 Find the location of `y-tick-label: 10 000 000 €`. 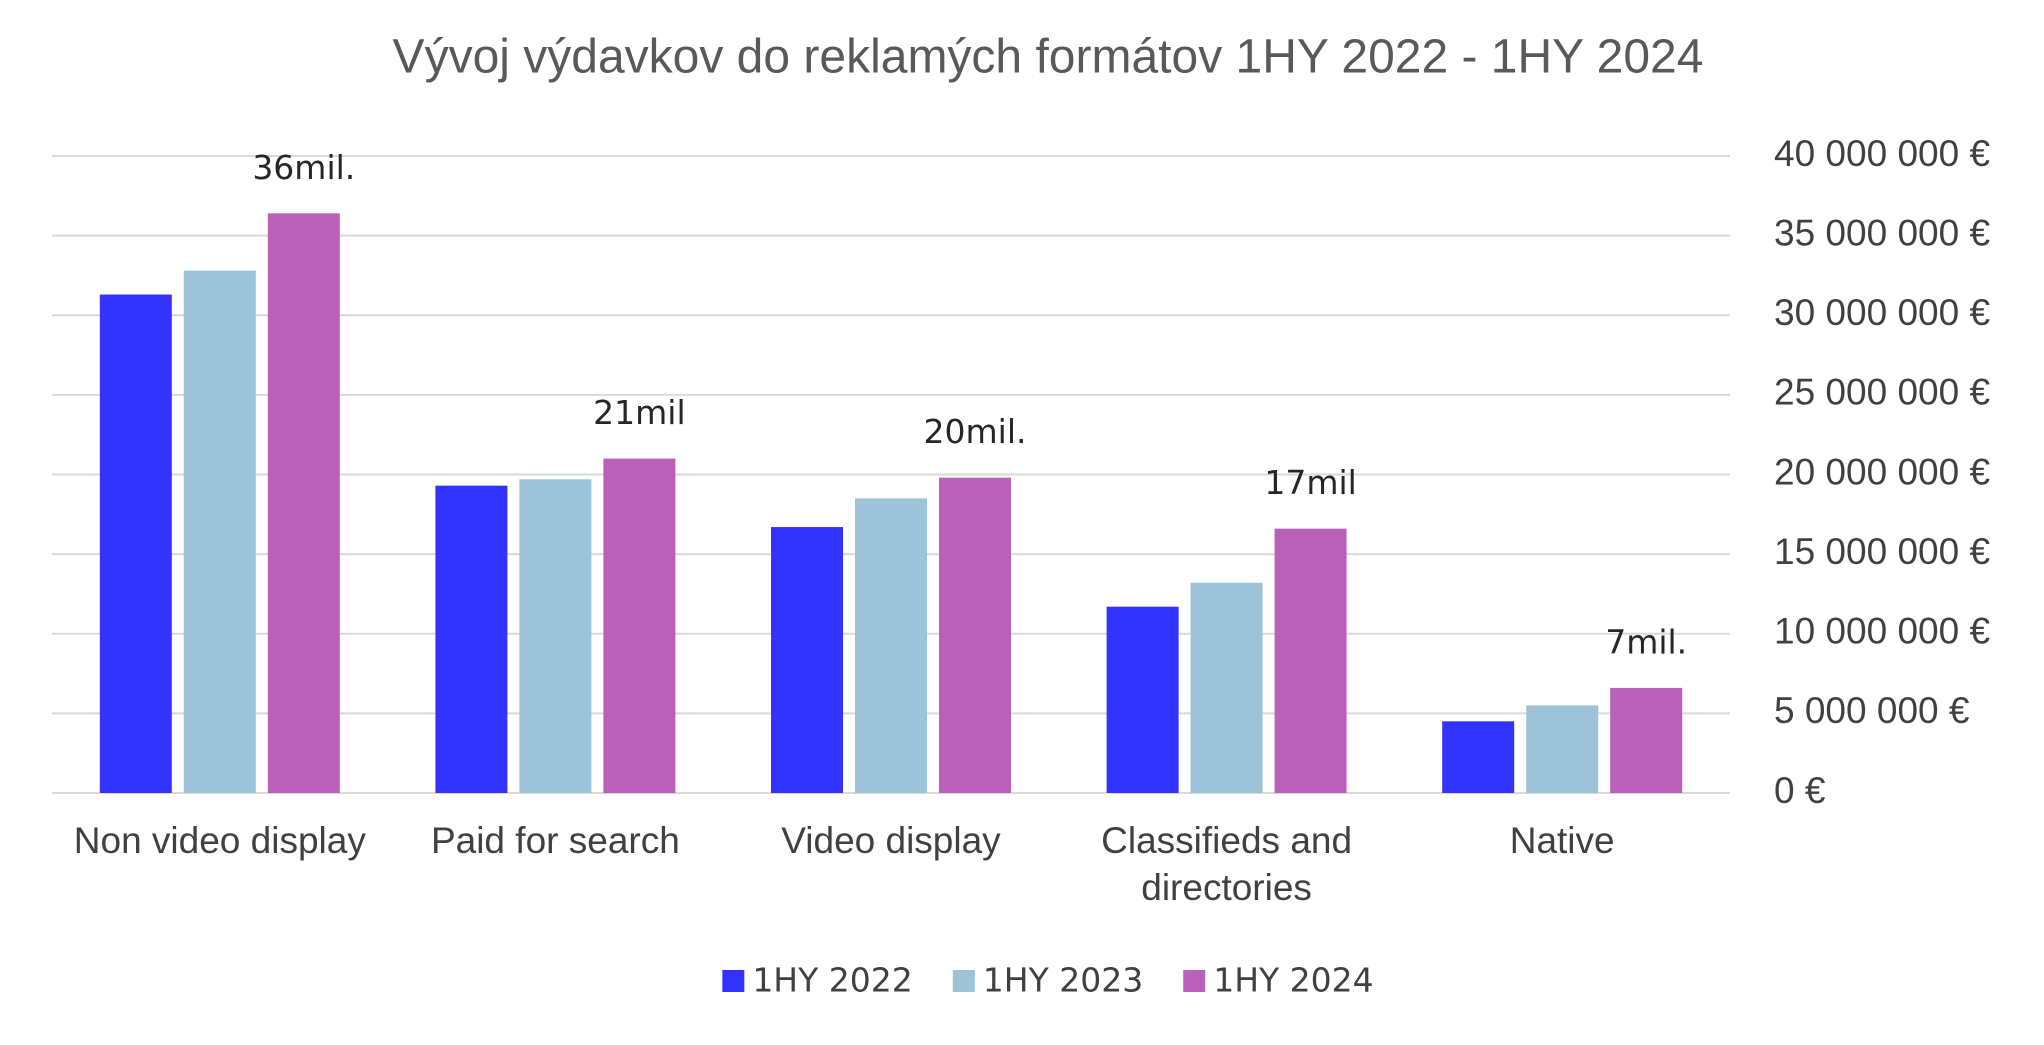

y-tick-label: 10 000 000 € is located at coordinates (1882, 631).